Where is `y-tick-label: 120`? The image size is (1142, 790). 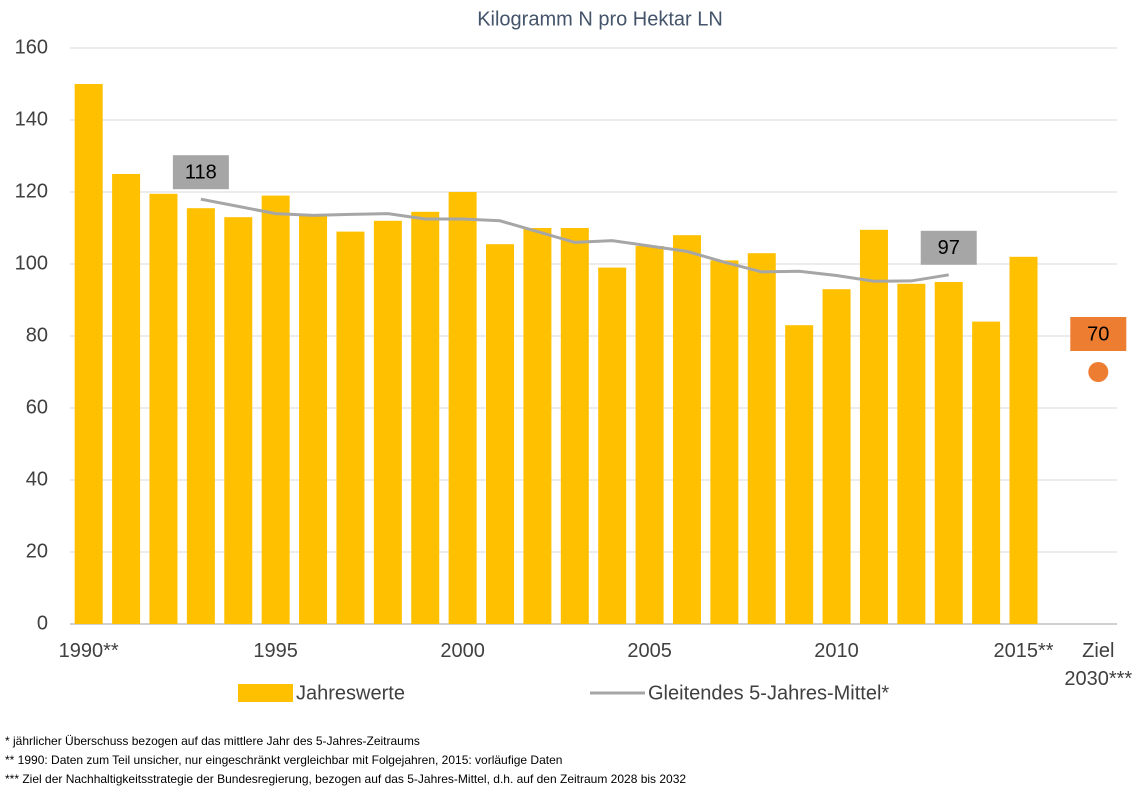
y-tick-label: 120 is located at coordinates (31, 191).